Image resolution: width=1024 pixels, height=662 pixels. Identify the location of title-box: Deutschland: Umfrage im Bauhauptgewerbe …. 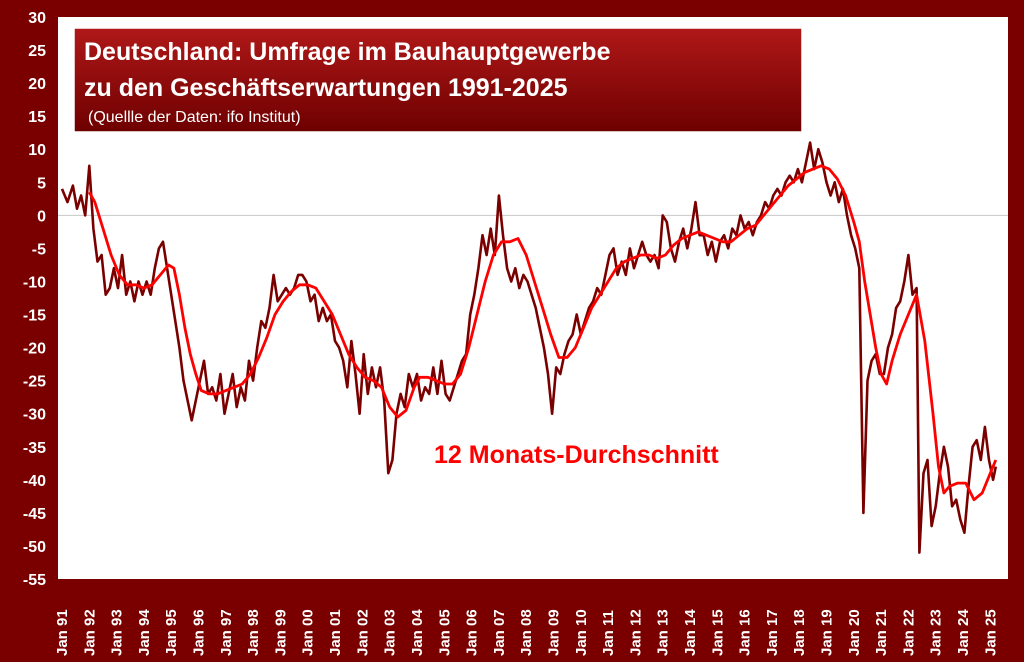
(438, 80).